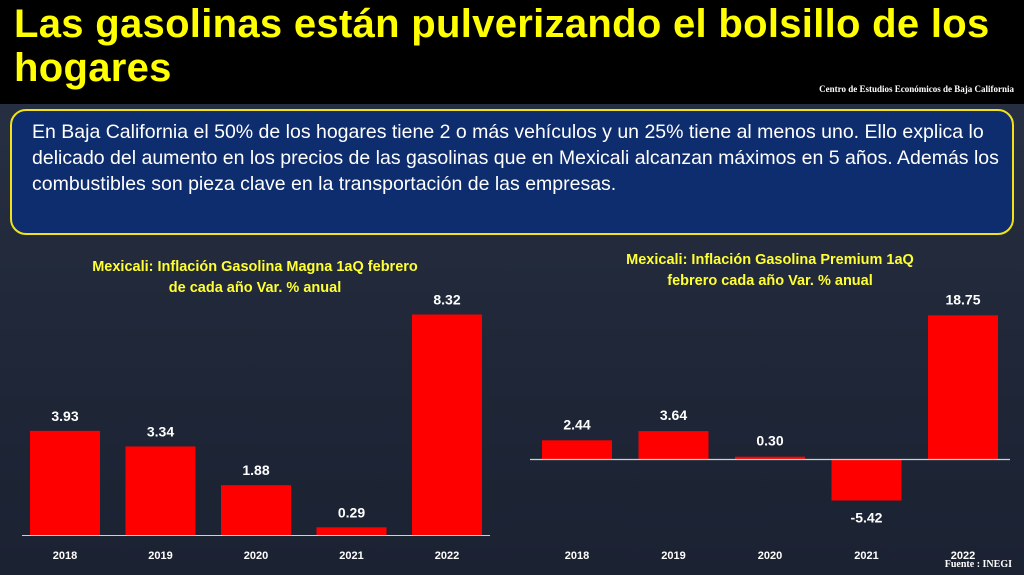  I want to click on premium-value-label-2022: 18.75, so click(962, 299).